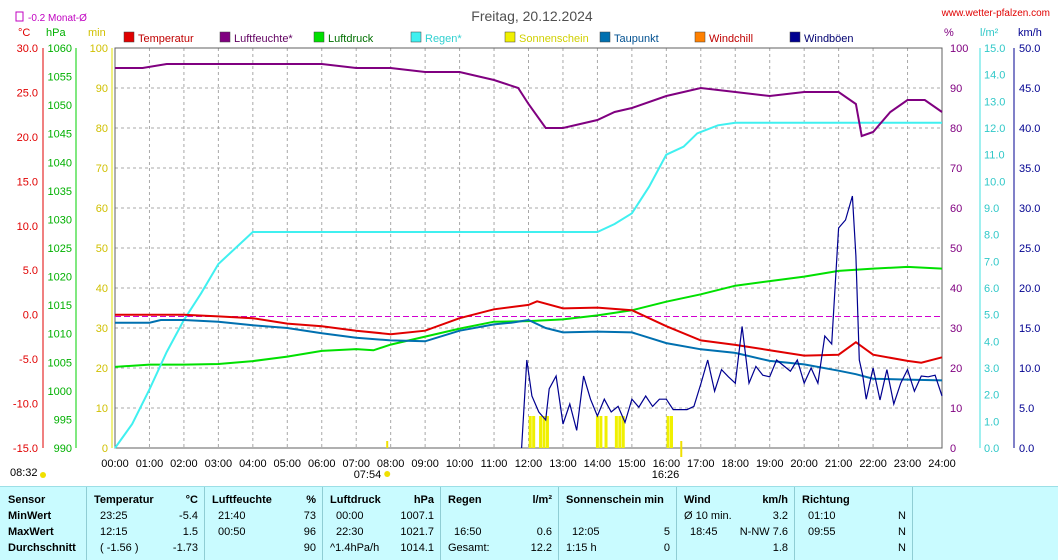 This screenshot has height=560, width=1058. What do you see at coordinates (1029, 289) in the screenshot?
I see `wind-tick-label: 20.0` at bounding box center [1029, 289].